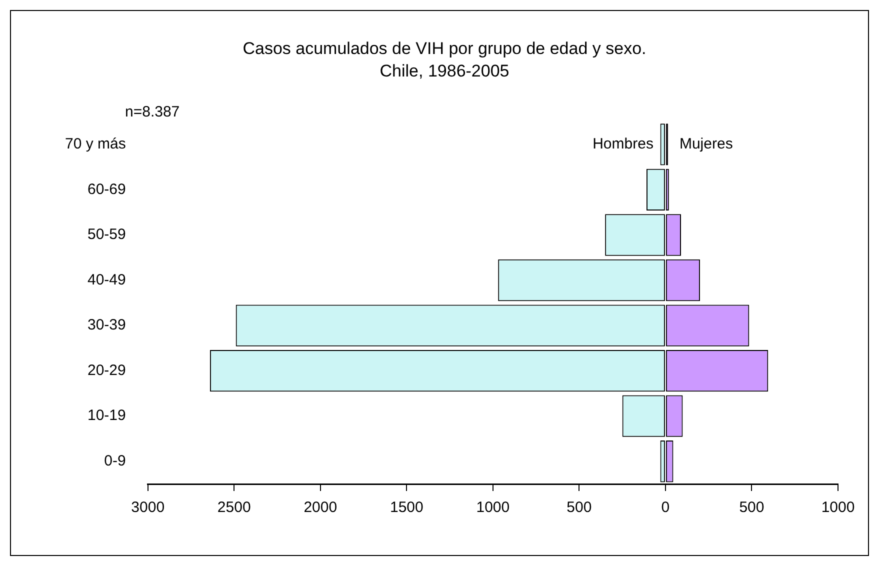 The image size is (881, 568). I want to click on y-tick-label: 50-59, so click(106, 235).